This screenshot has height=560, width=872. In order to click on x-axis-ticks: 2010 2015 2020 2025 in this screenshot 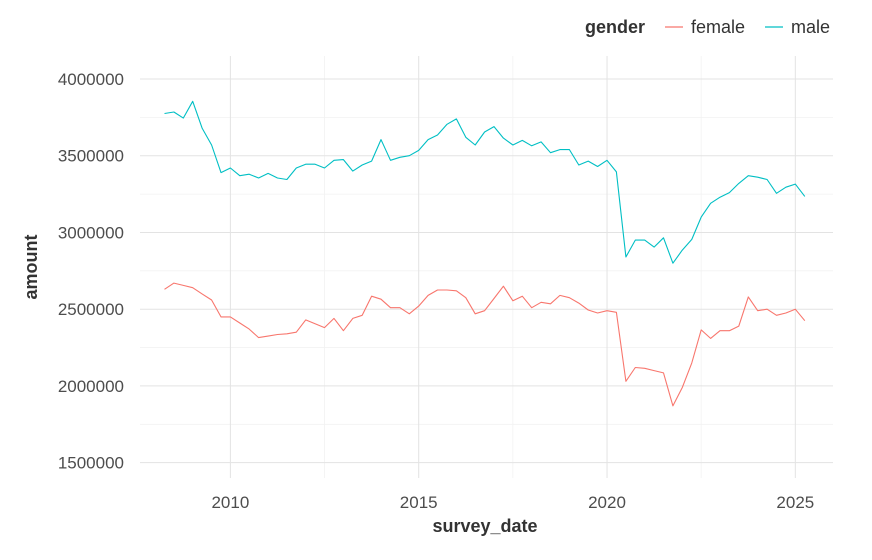, I will do `click(512, 502)`.